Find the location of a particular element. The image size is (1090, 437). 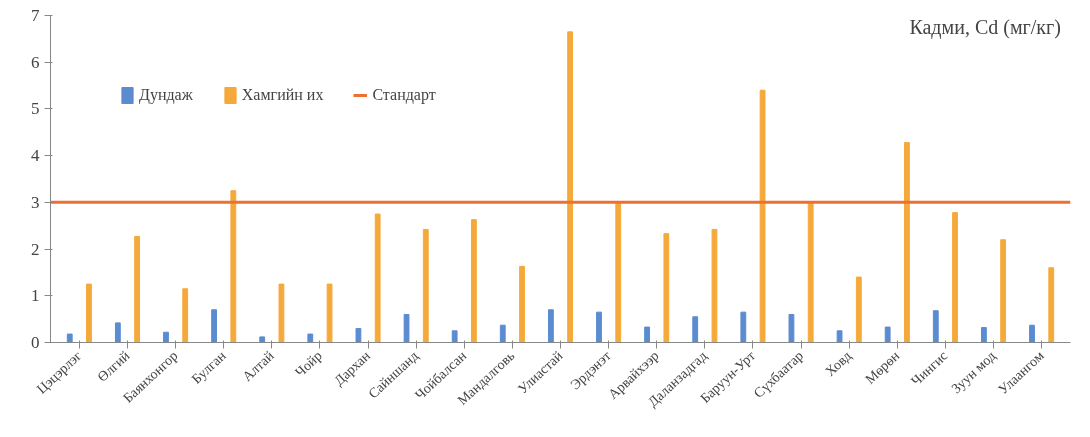

y-tick-label: 6 is located at coordinates (35, 62).